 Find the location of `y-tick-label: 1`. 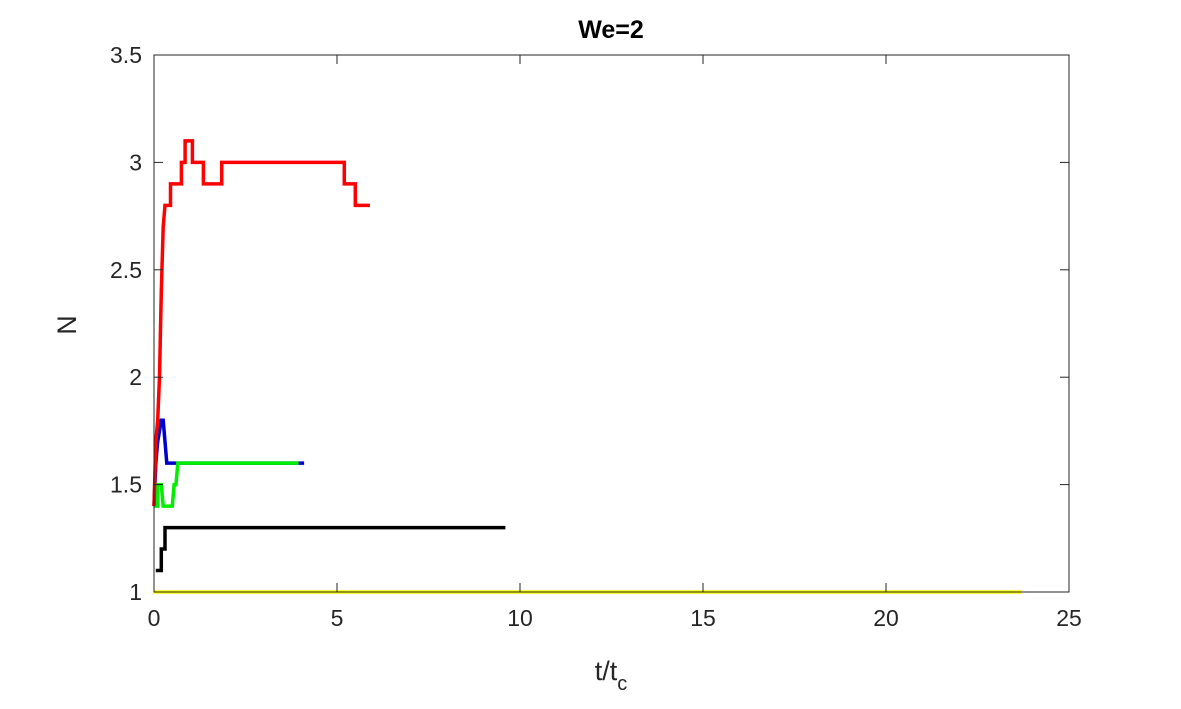

y-tick-label: 1 is located at coordinates (135, 592).